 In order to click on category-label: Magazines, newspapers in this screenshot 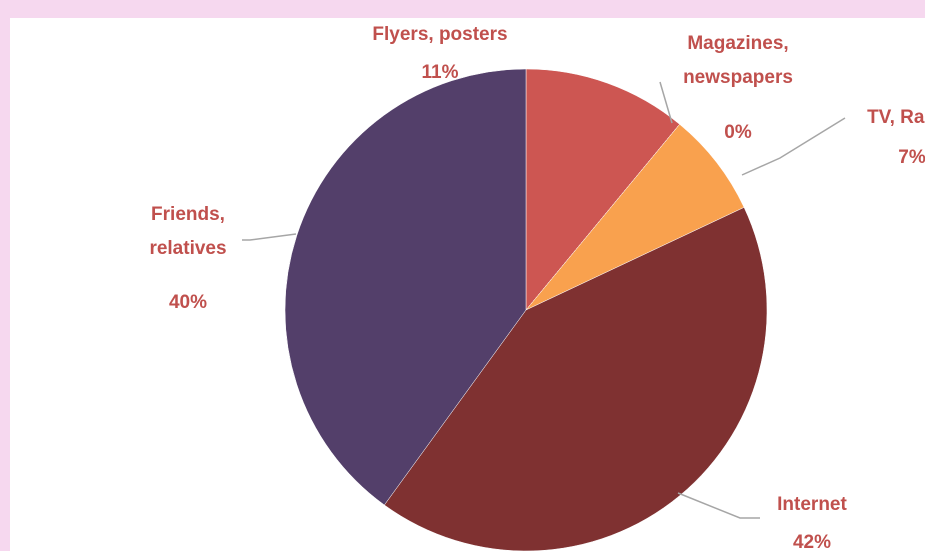, I will do `click(738, 60)`.